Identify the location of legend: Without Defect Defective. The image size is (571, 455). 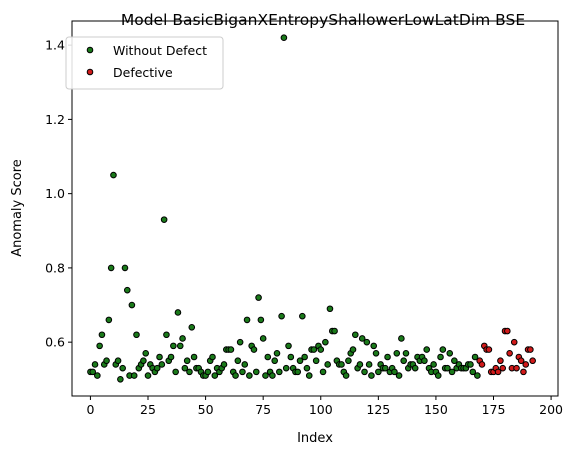
(144, 63).